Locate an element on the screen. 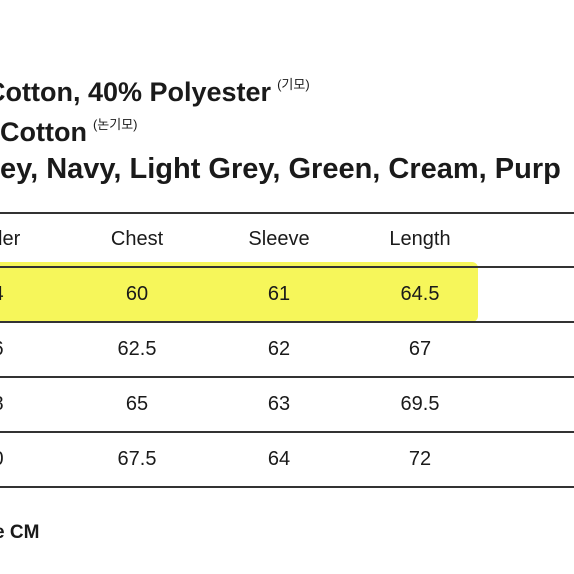 This screenshot has height=574, width=574. material-text: Cotton, 40% Polyester is located at coordinates (136, 92).